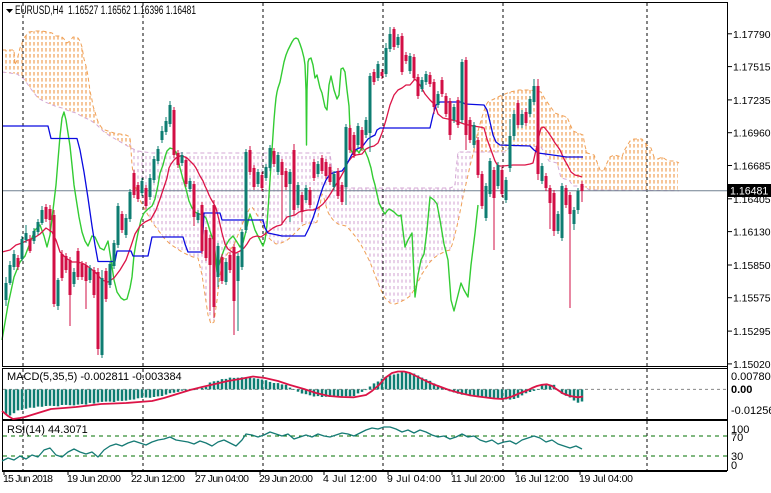 This screenshot has width=771, height=493. I want to click on svg-text: 1.17235, so click(752, 101).